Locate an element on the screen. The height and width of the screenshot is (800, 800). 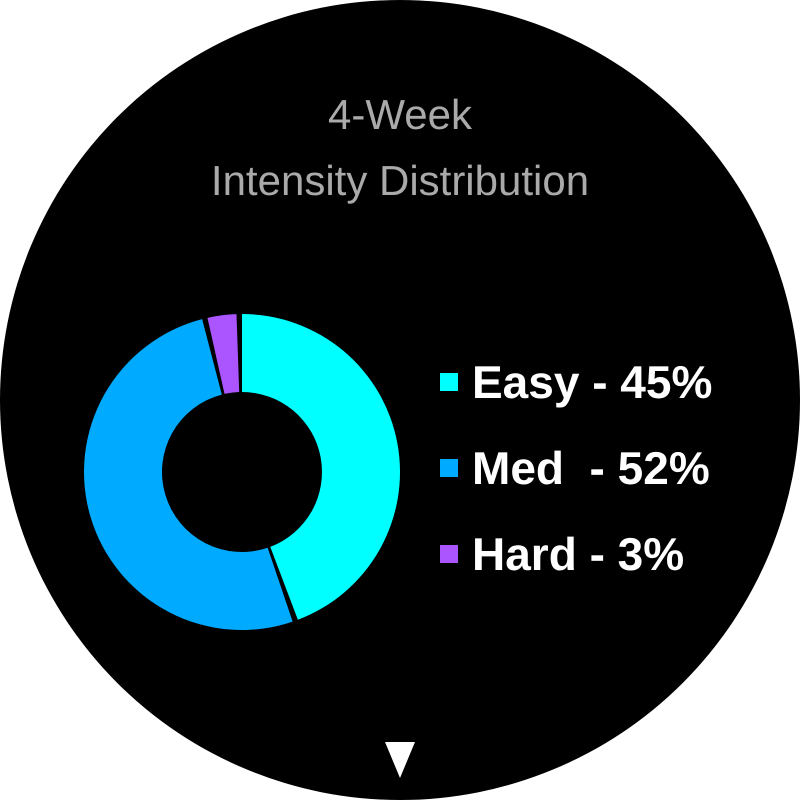
legend-label: Med - 52% is located at coordinates (591, 468).